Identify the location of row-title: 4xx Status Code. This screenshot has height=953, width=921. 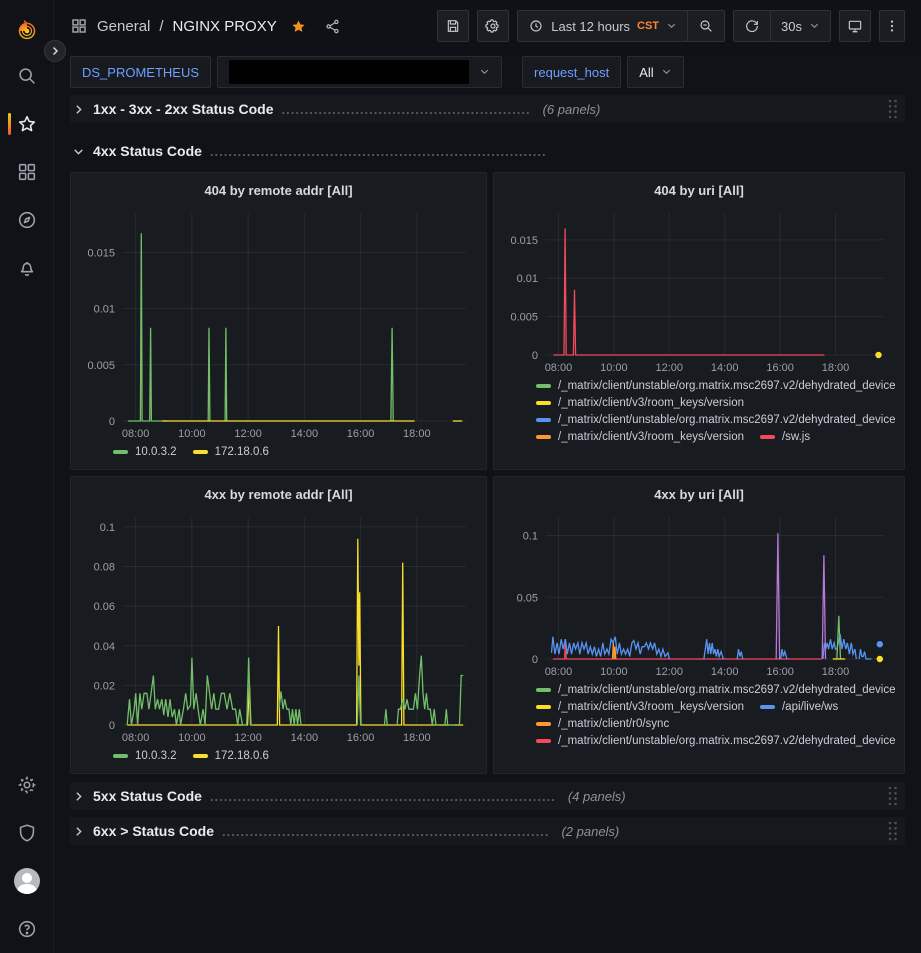
(147, 151).